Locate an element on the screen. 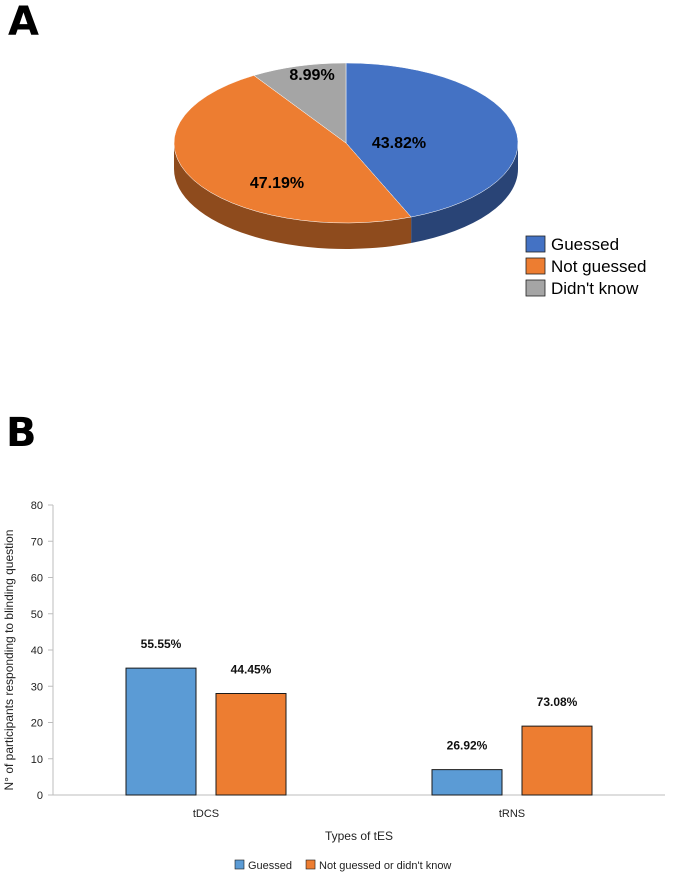 Image resolution: width=685 pixels, height=884 pixels. pie-label-didn-t-know: 8.99% is located at coordinates (311, 75).